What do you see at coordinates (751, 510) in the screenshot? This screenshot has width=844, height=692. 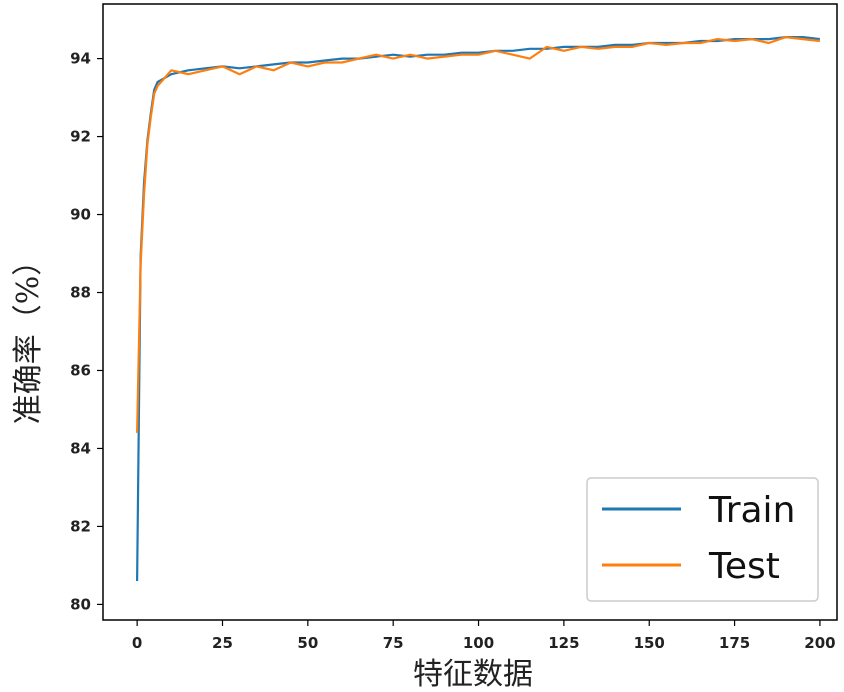 I see `legend-label-train: Train` at bounding box center [751, 510].